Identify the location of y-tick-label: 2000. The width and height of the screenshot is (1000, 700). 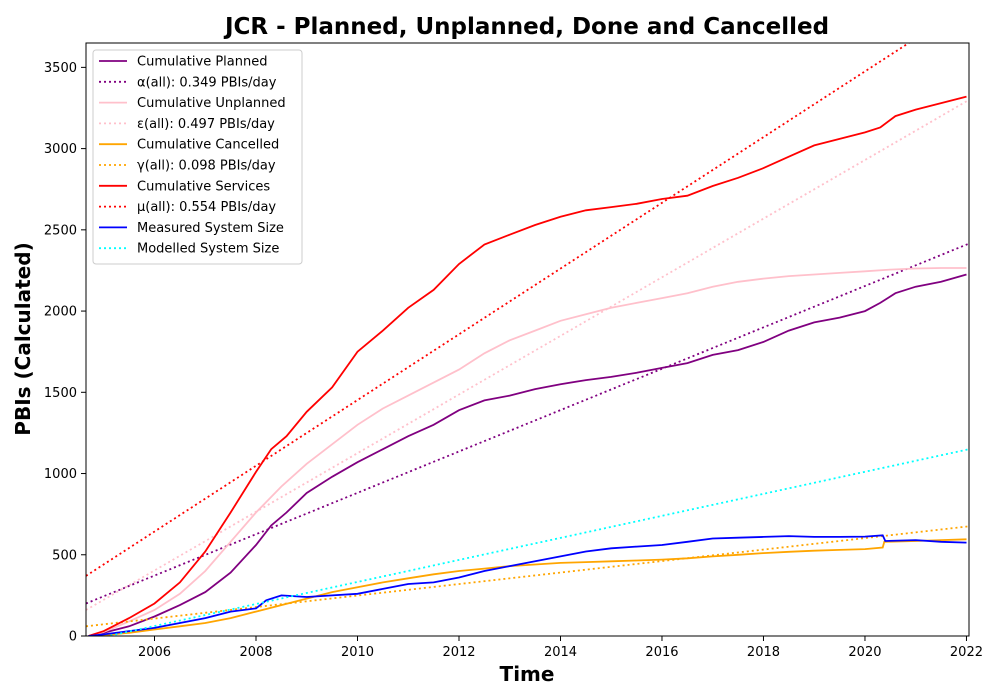
(60, 312).